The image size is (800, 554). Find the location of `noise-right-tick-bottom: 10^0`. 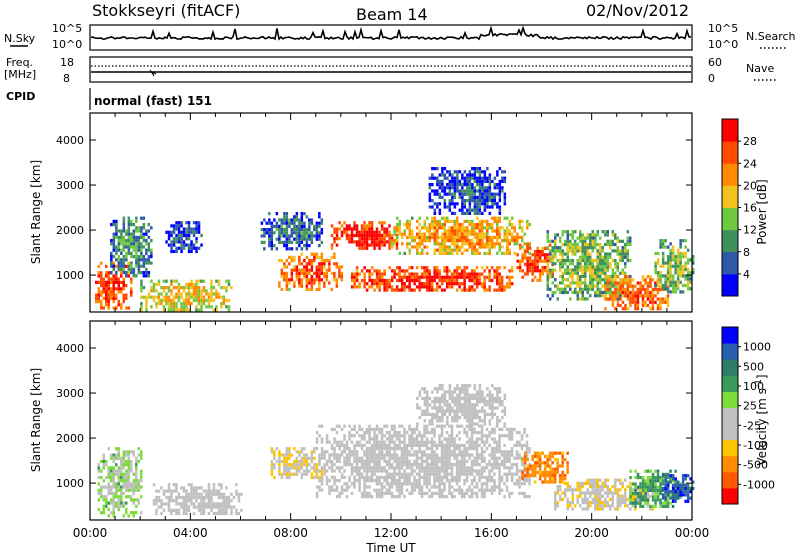

noise-right-tick-bottom: 10^0 is located at coordinates (723, 44).